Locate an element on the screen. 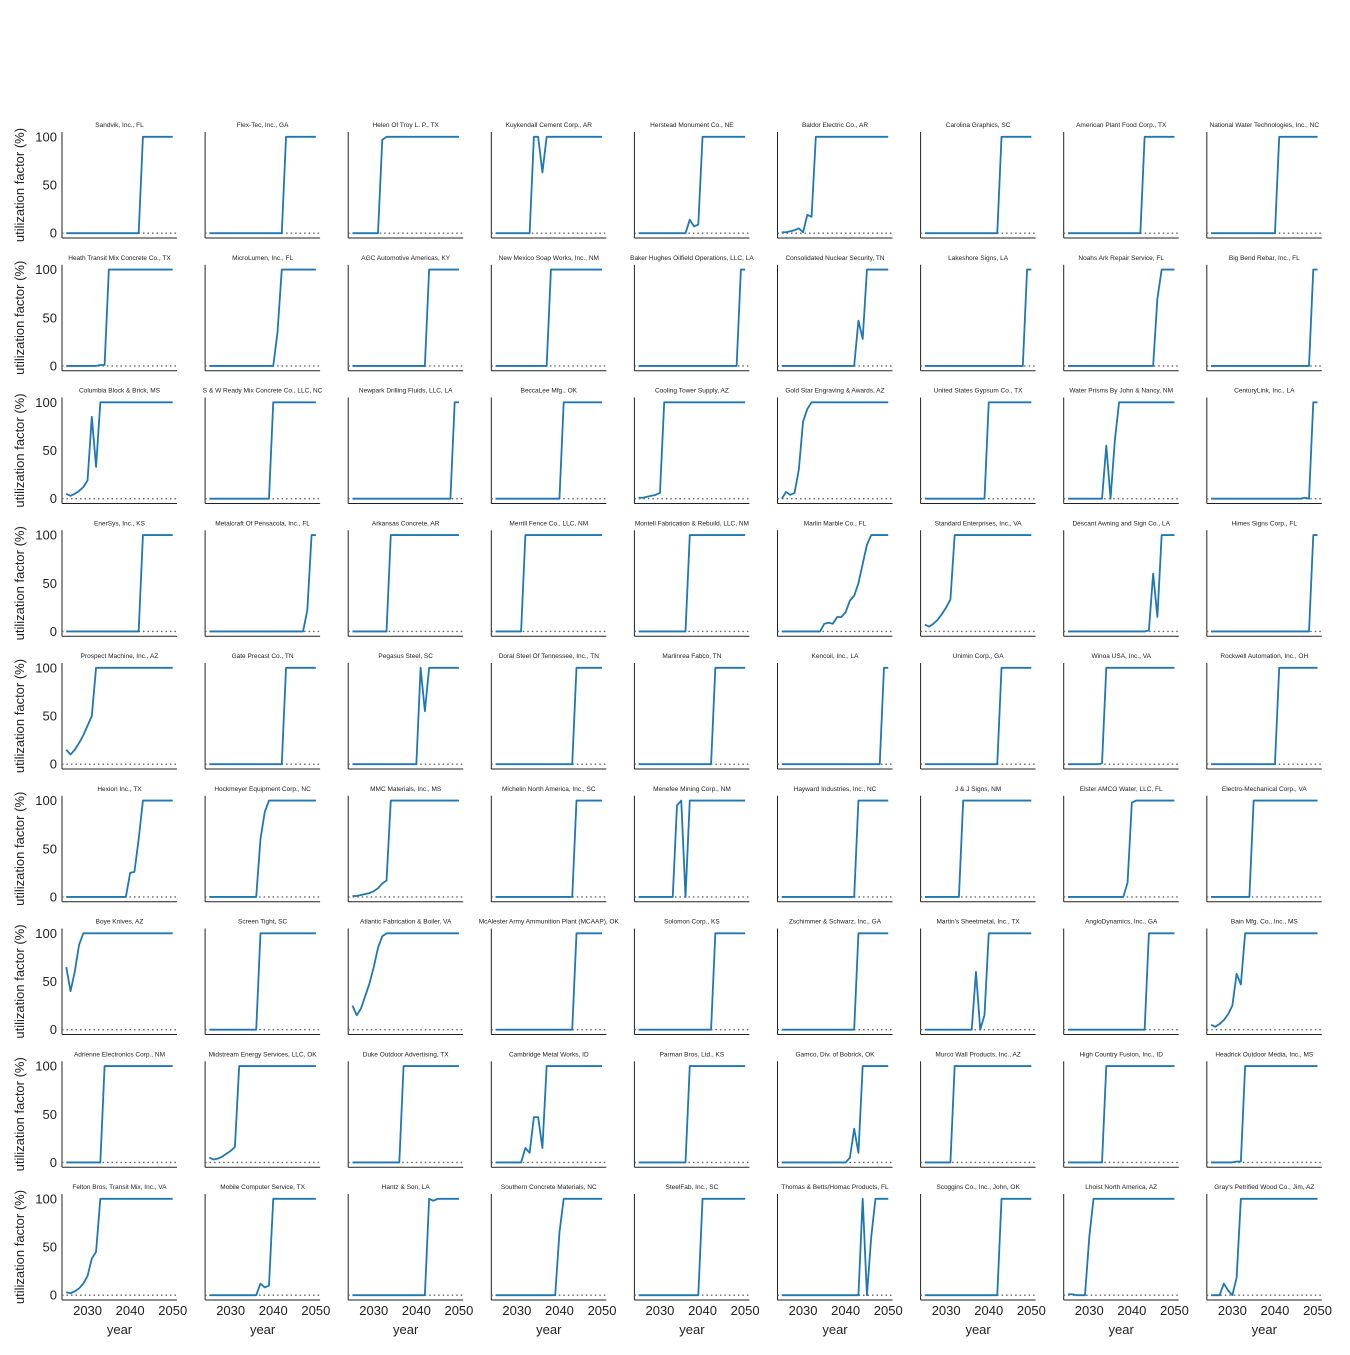  panel-title: S & W Ready Mix Concrete Co., LLC, NC is located at coordinates (263, 391).